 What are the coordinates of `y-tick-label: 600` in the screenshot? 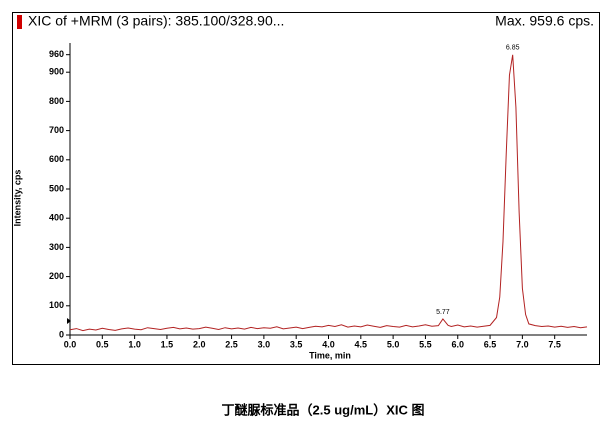 It's located at (56, 159).